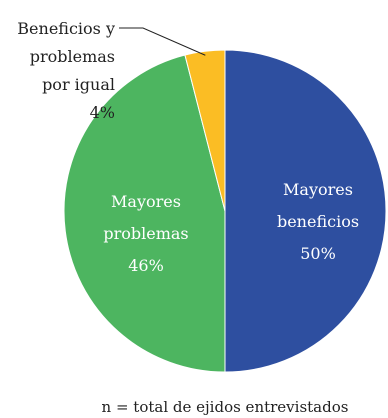 Image resolution: width=388 pixels, height=418 pixels. What do you see at coordinates (225, 407) in the screenshot?
I see `footnote: n = total de ejidos entrevistados` at bounding box center [225, 407].